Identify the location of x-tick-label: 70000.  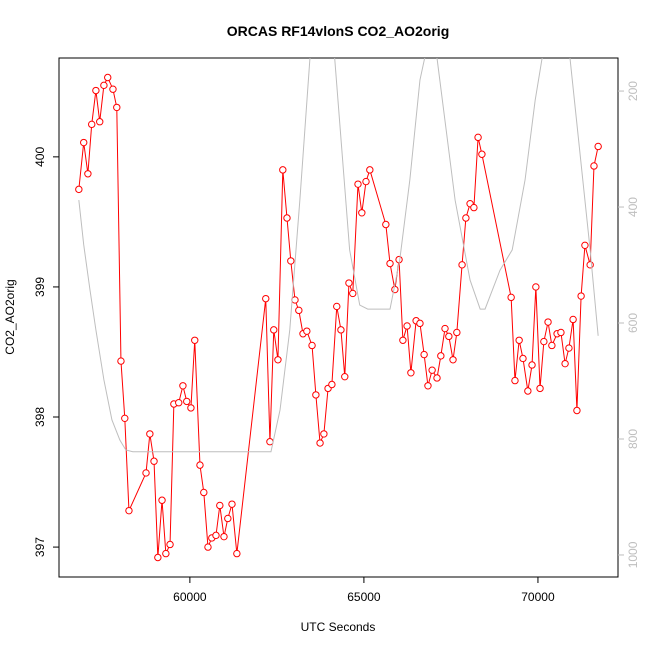
(538, 597).